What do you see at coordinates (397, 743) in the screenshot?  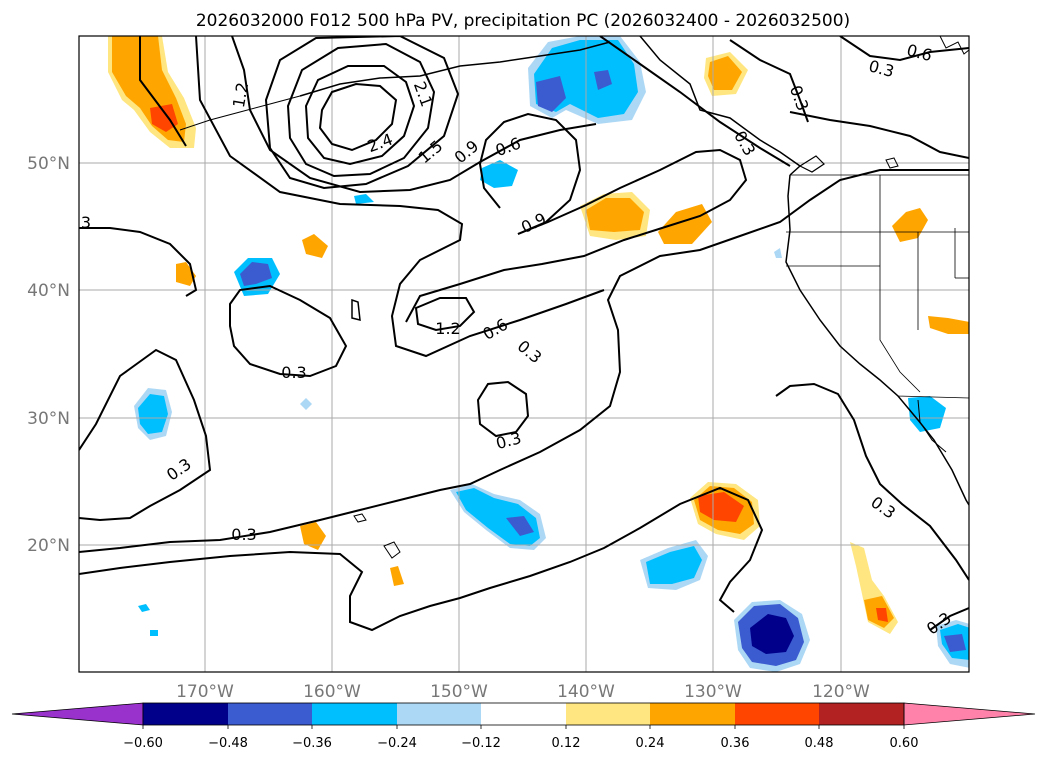 I see `colorbar-tick-label: −0.24` at bounding box center [397, 743].